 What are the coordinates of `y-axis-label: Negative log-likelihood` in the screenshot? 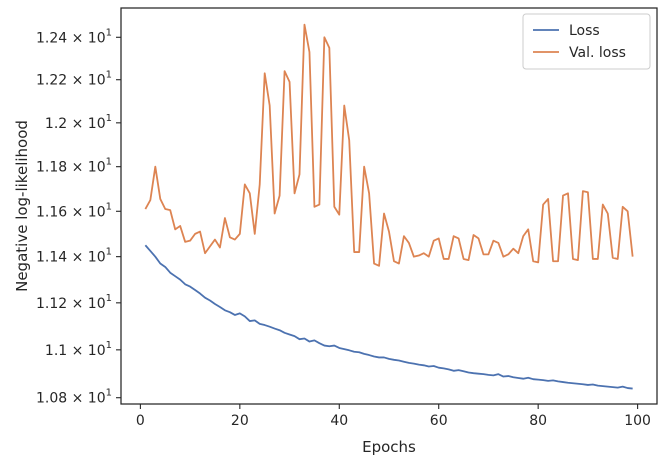 It's located at (22, 206).